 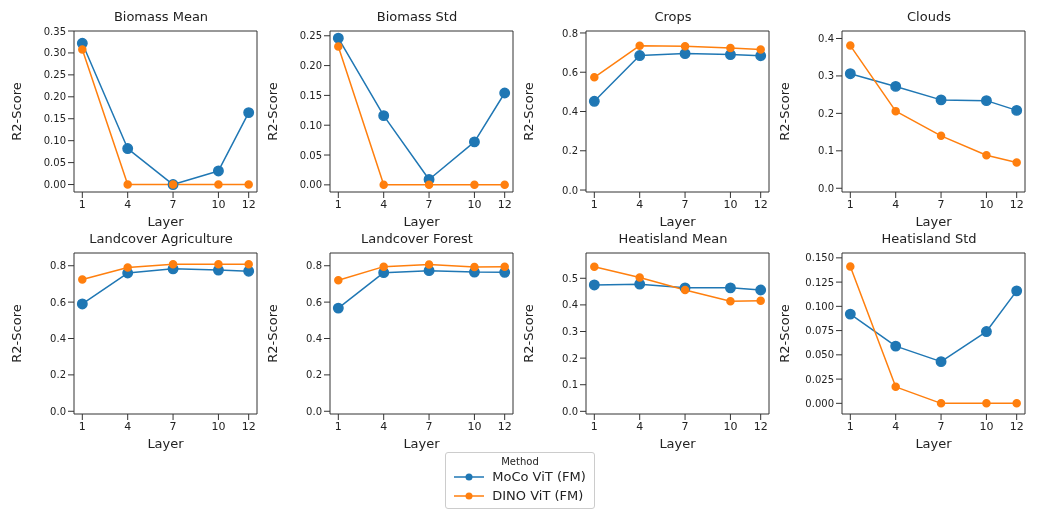 What do you see at coordinates (54, 53) in the screenshot?
I see `y-tick-label: 0.30` at bounding box center [54, 53].